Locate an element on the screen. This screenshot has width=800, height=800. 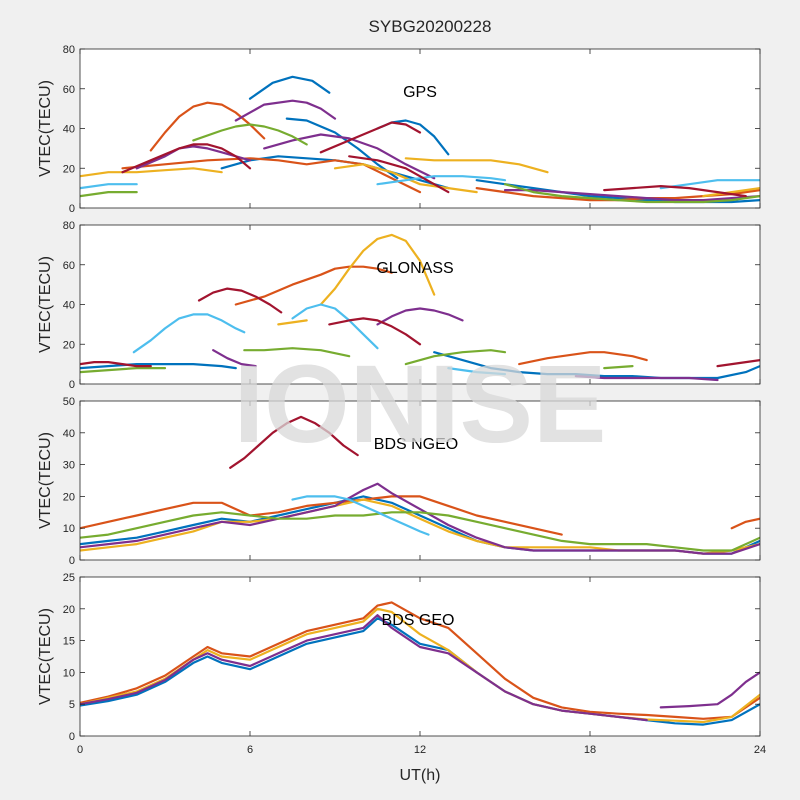
y-tick-label: 5 is located at coordinates (72, 705).